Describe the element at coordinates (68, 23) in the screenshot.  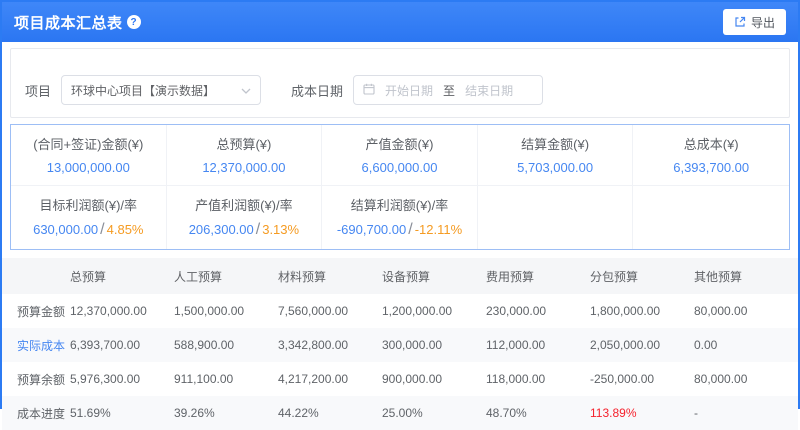
I see `page-title: 项目成本汇总表` at that location.